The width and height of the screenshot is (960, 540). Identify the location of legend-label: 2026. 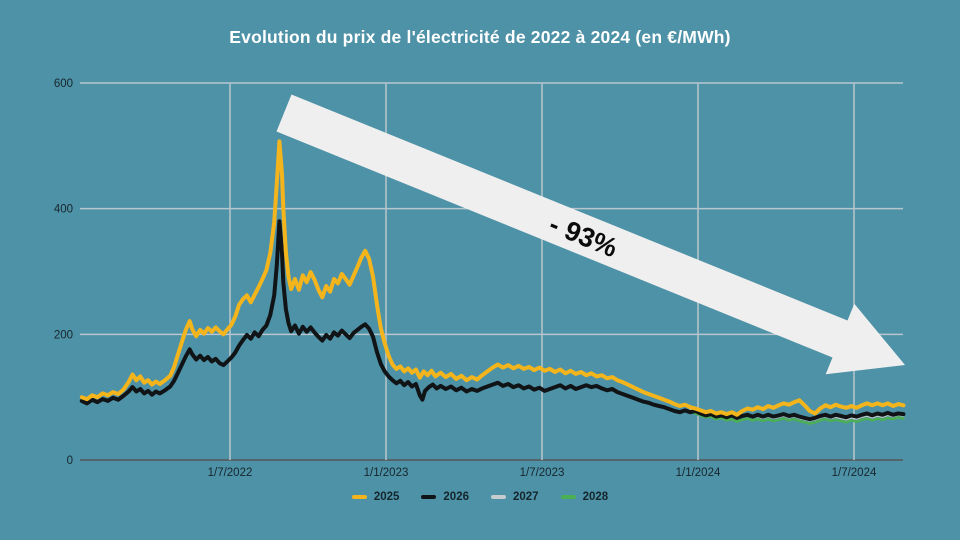
(456, 497).